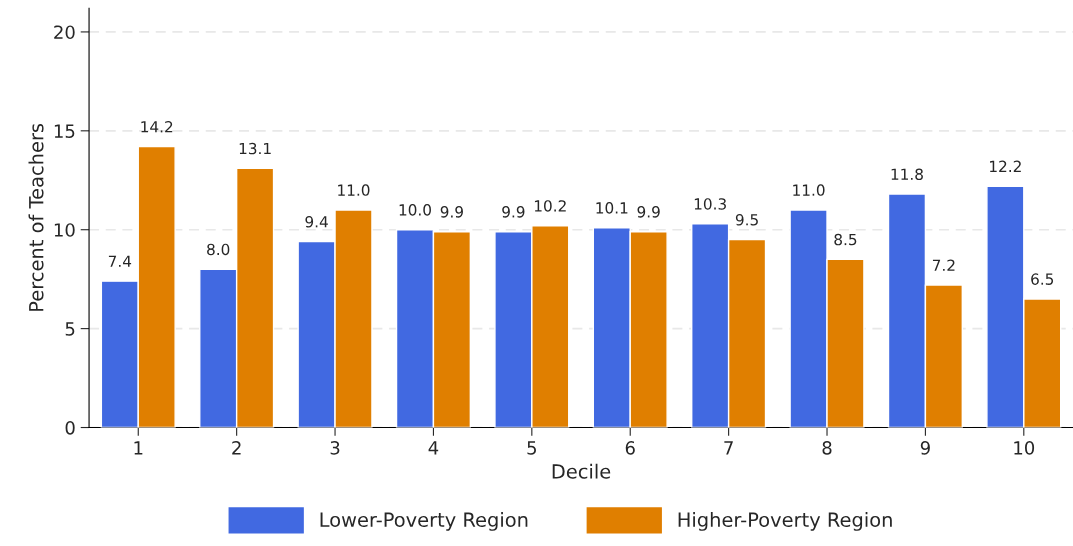  I want to click on data-label: 13.1, so click(255, 148).